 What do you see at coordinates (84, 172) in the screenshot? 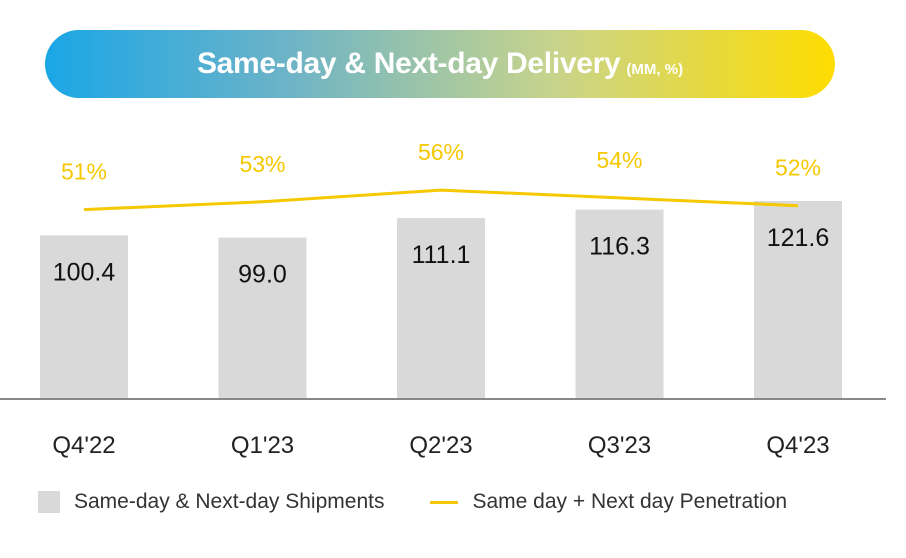
I see `penetration-value-label: 51%` at bounding box center [84, 172].